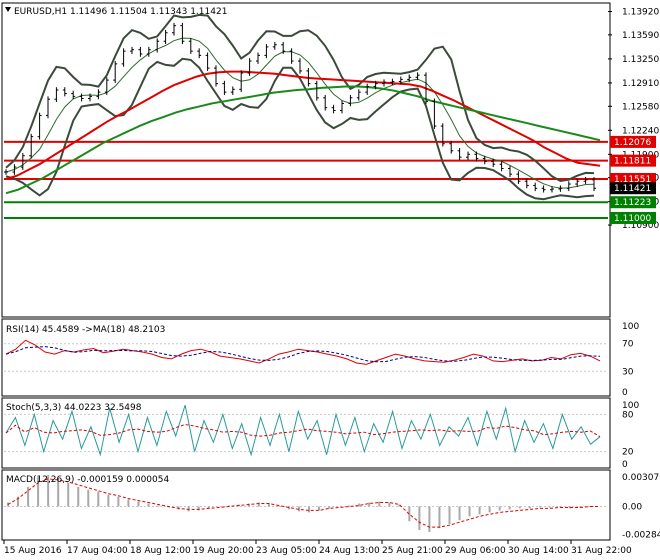  What do you see at coordinates (349, 551) in the screenshot?
I see `time-tick-label: 24 Aug 13:00` at bounding box center [349, 551].